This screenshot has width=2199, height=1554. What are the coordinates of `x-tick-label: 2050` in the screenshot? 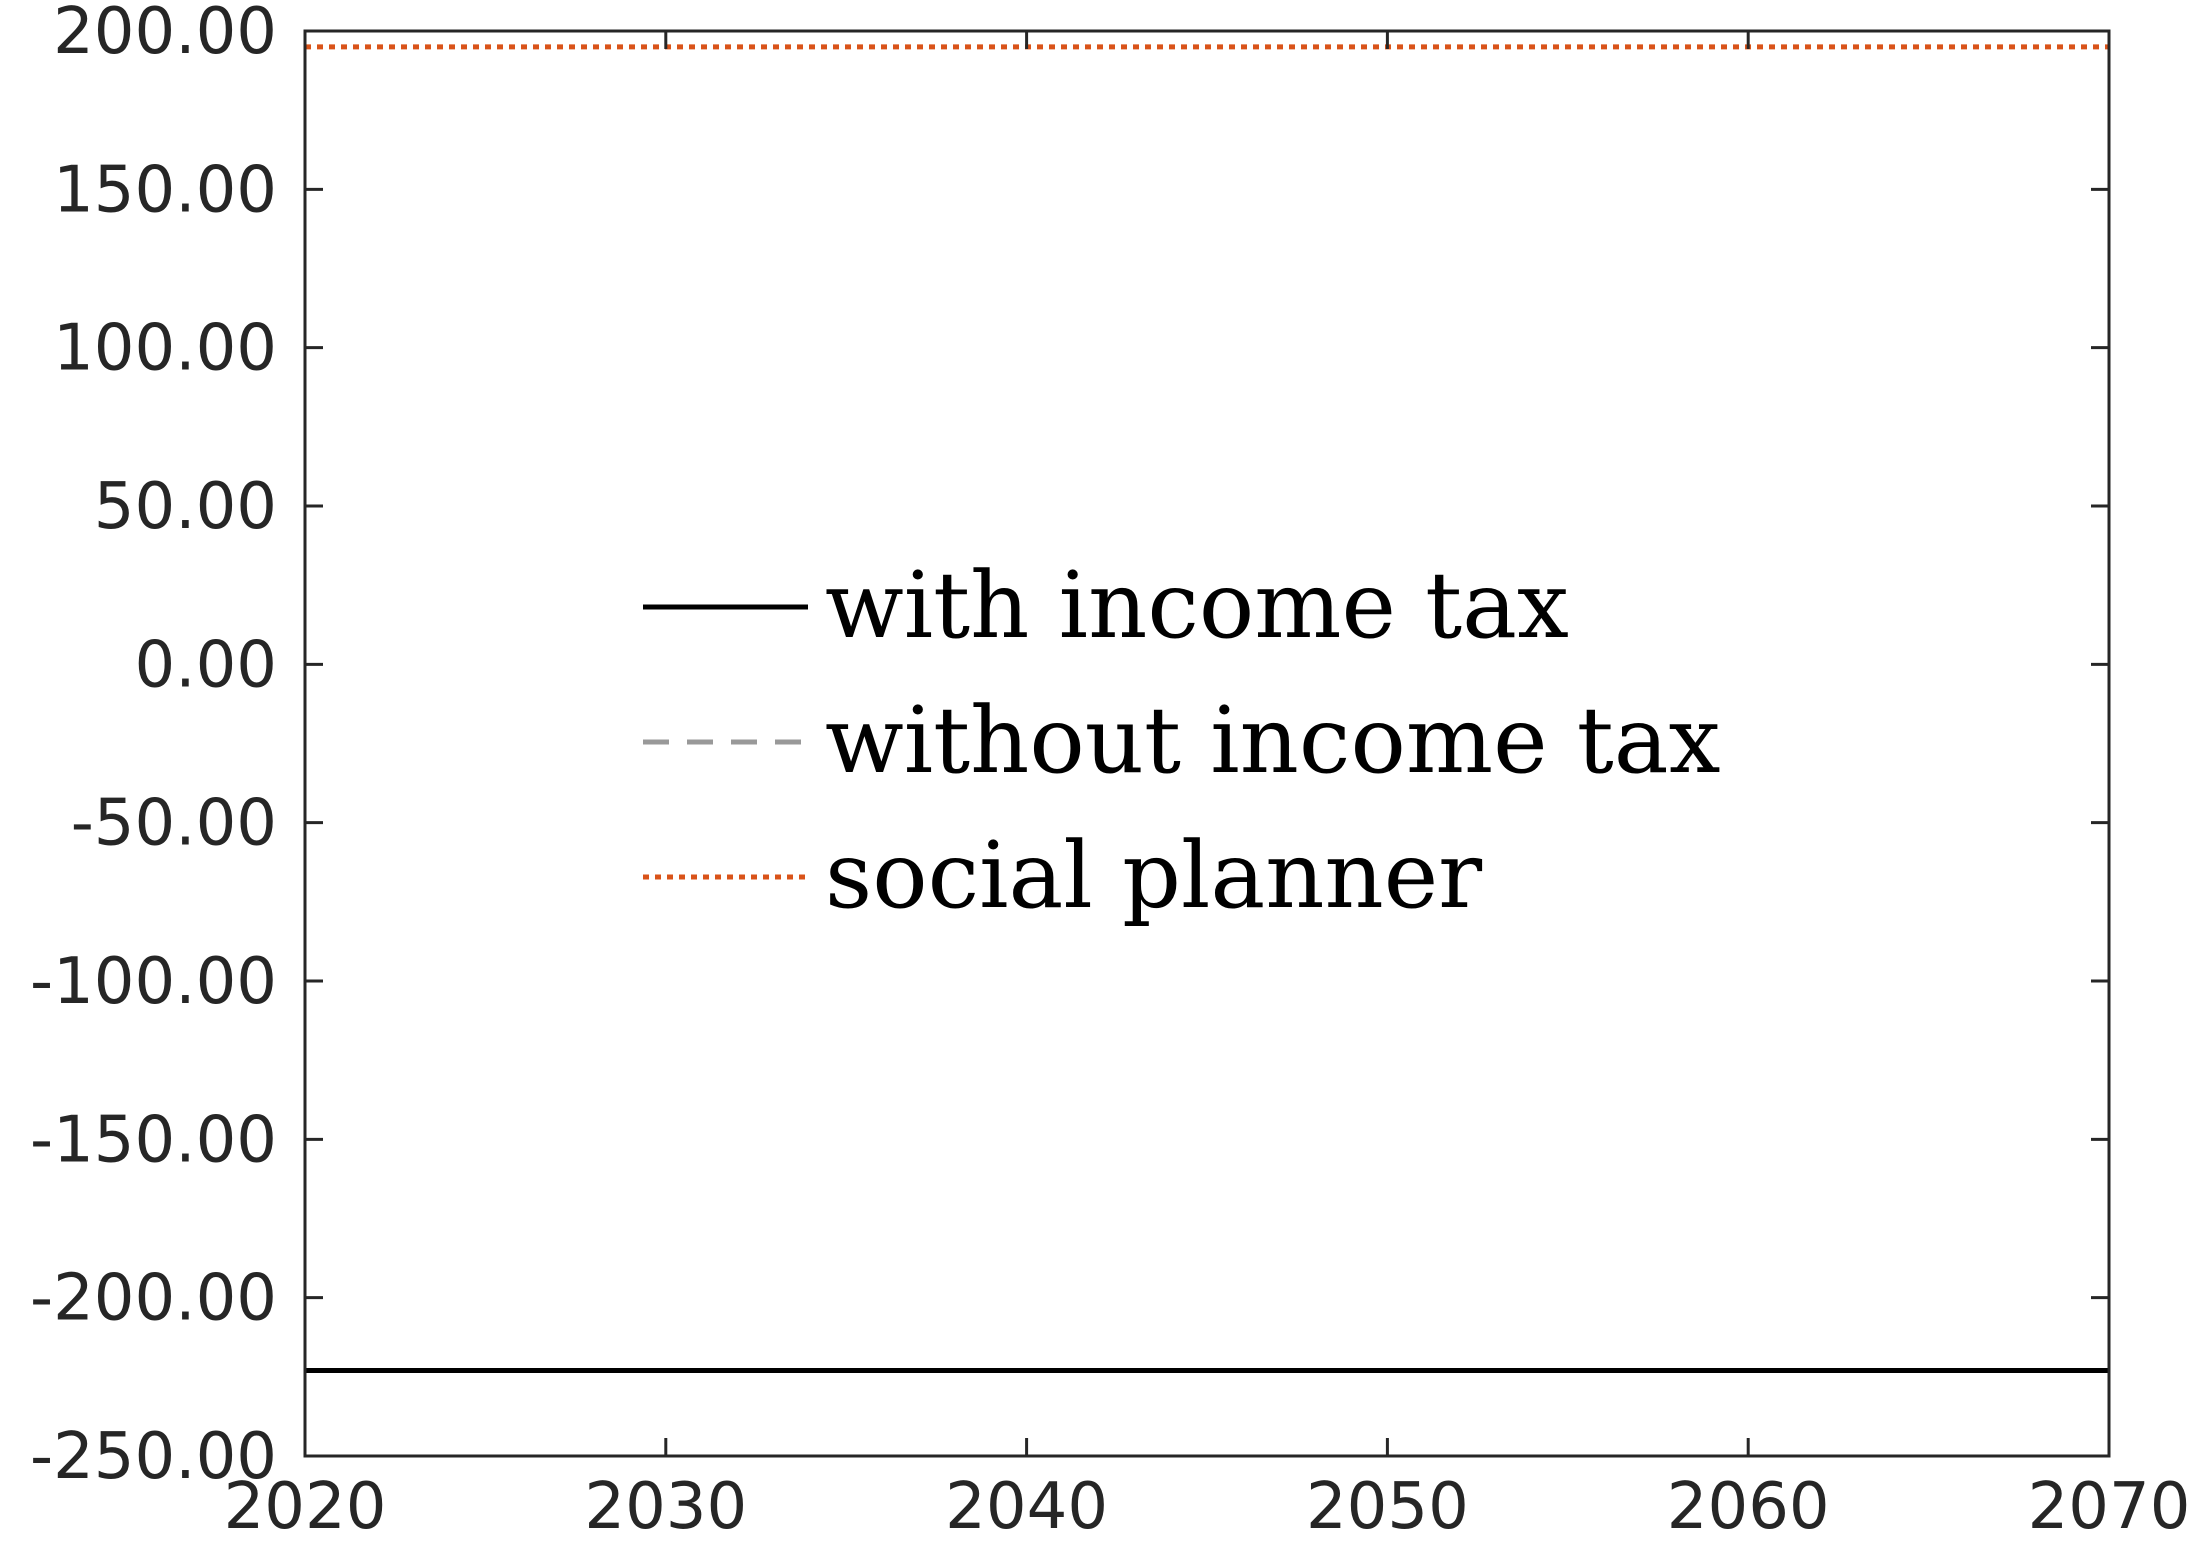 It's located at (1387, 1507).